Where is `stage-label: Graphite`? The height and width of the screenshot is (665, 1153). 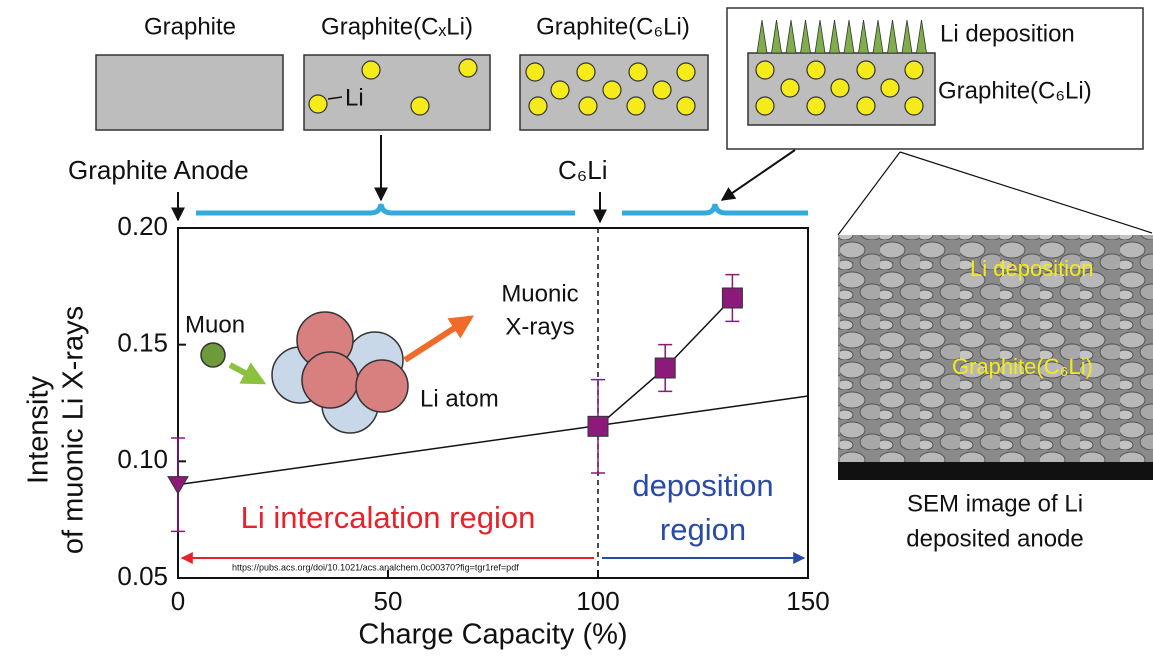 stage-label: Graphite is located at coordinates (190, 26).